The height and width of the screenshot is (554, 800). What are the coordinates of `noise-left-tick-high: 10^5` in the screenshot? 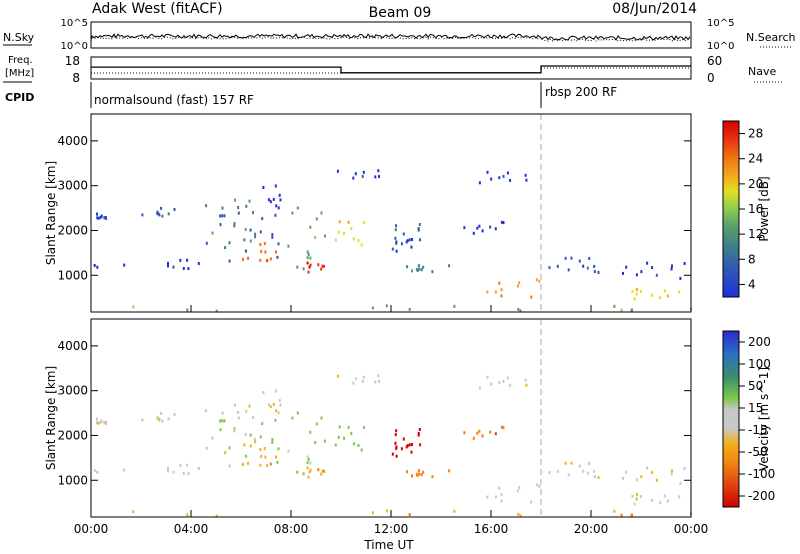 It's located at (74, 23).